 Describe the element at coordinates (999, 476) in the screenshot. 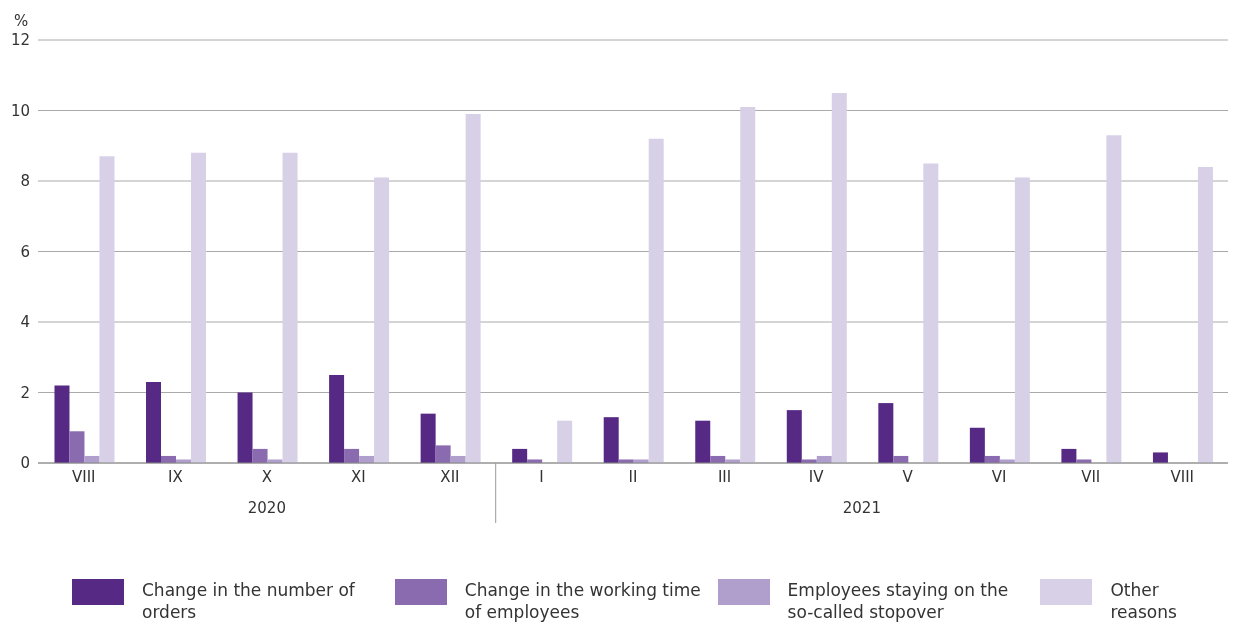

I see `x-tick-label: VI` at that location.